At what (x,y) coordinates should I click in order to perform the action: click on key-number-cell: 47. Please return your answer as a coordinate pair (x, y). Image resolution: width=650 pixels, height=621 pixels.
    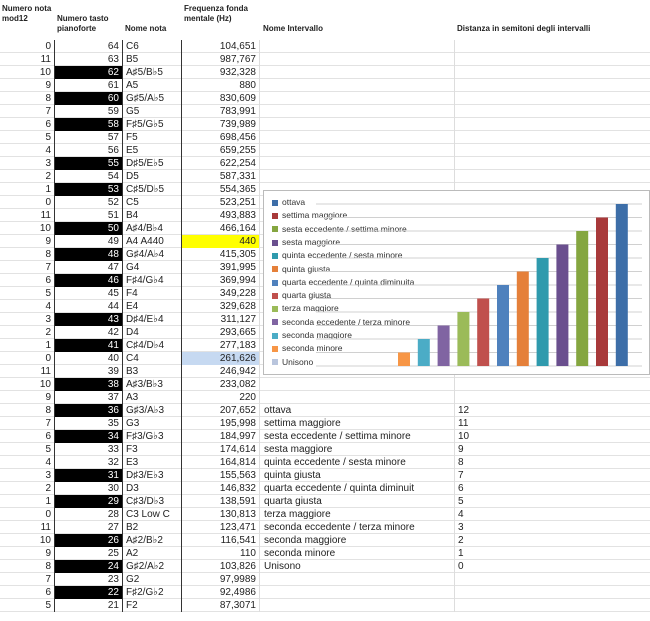
    Looking at the image, I should click on (89, 267).